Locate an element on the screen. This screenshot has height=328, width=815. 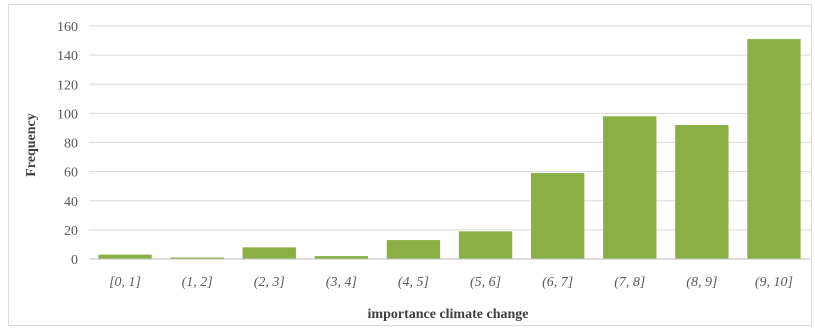
x-tick-label: (1, 2] is located at coordinates (197, 282).